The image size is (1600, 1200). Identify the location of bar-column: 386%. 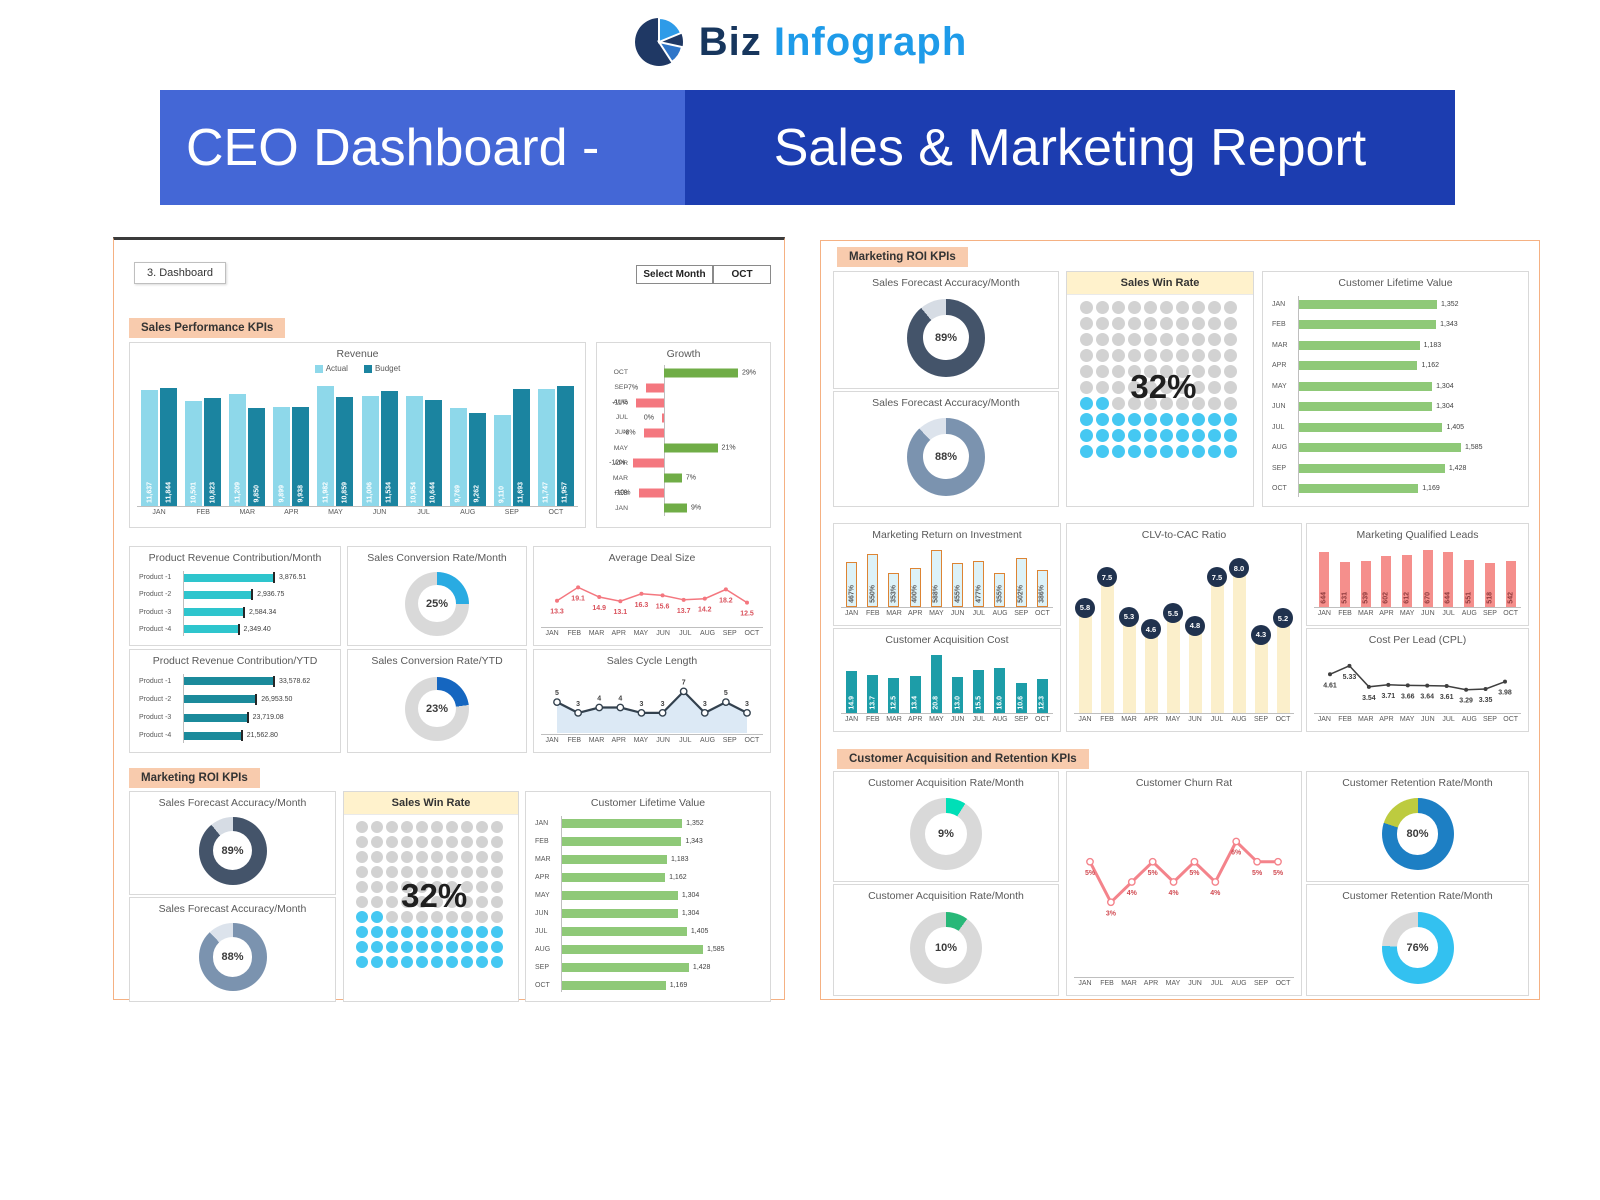
(1042, 575).